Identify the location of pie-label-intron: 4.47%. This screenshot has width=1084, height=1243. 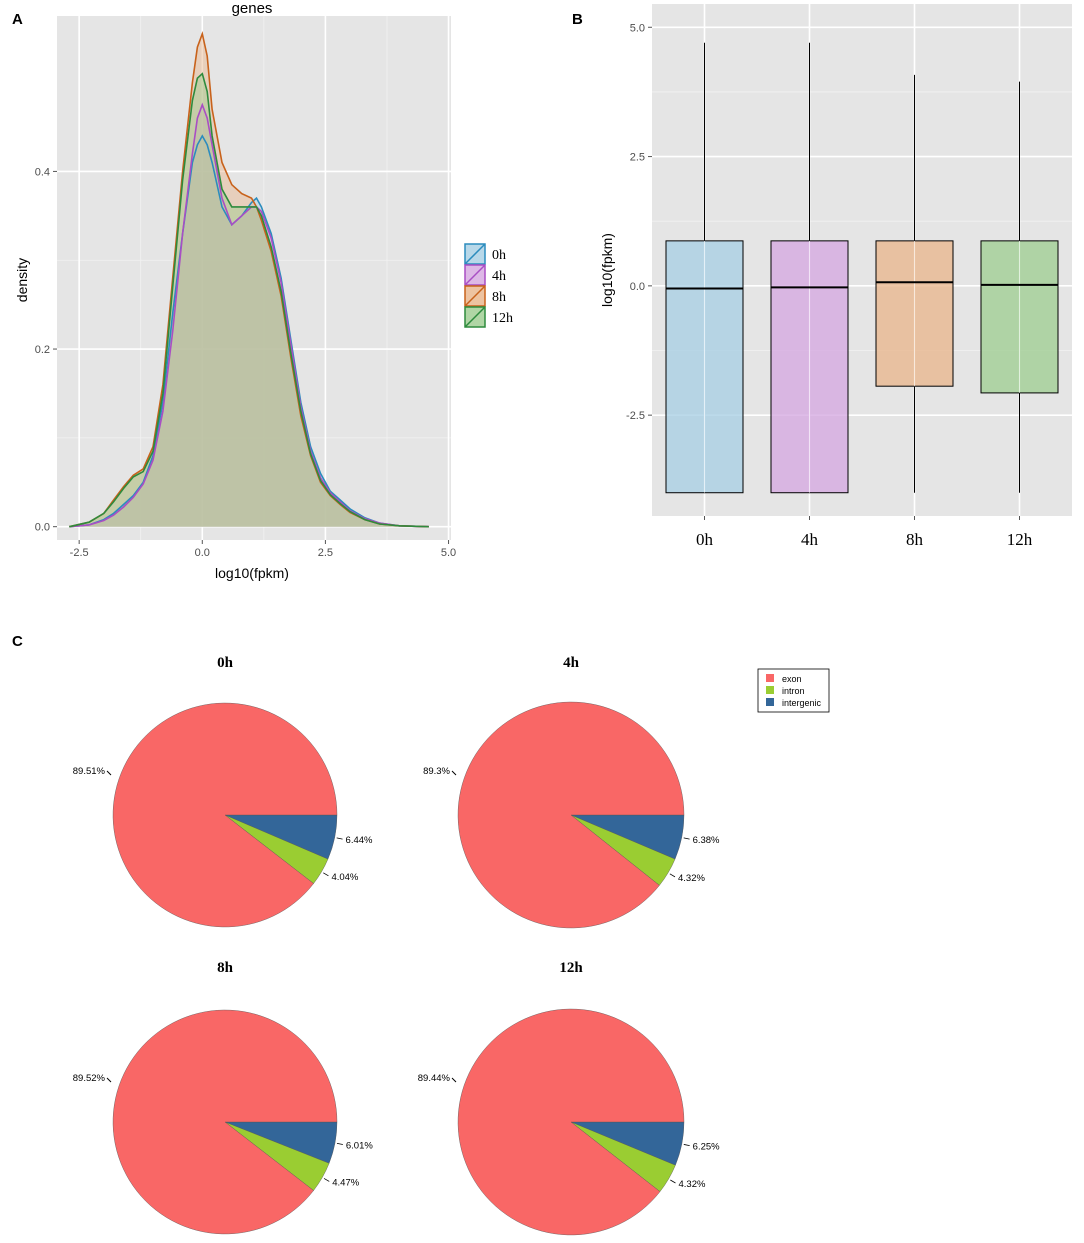
(345, 1182).